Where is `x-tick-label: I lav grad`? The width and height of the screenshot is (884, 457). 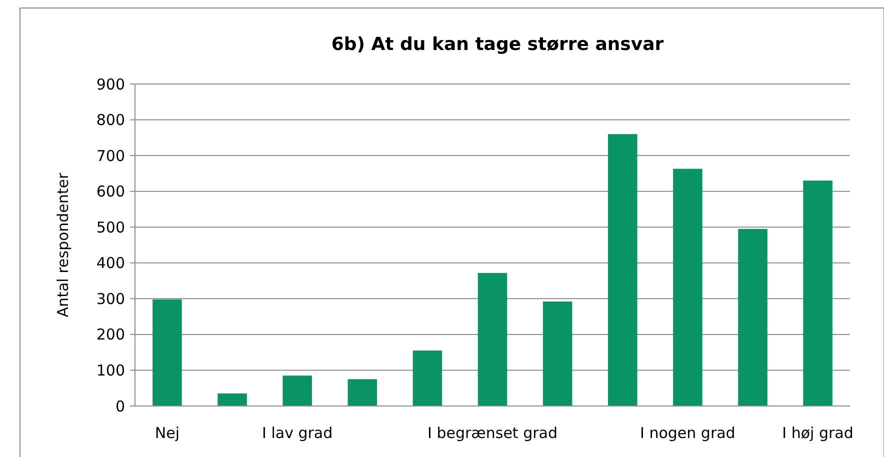
x-tick-label: I lav grad is located at coordinates (297, 433).